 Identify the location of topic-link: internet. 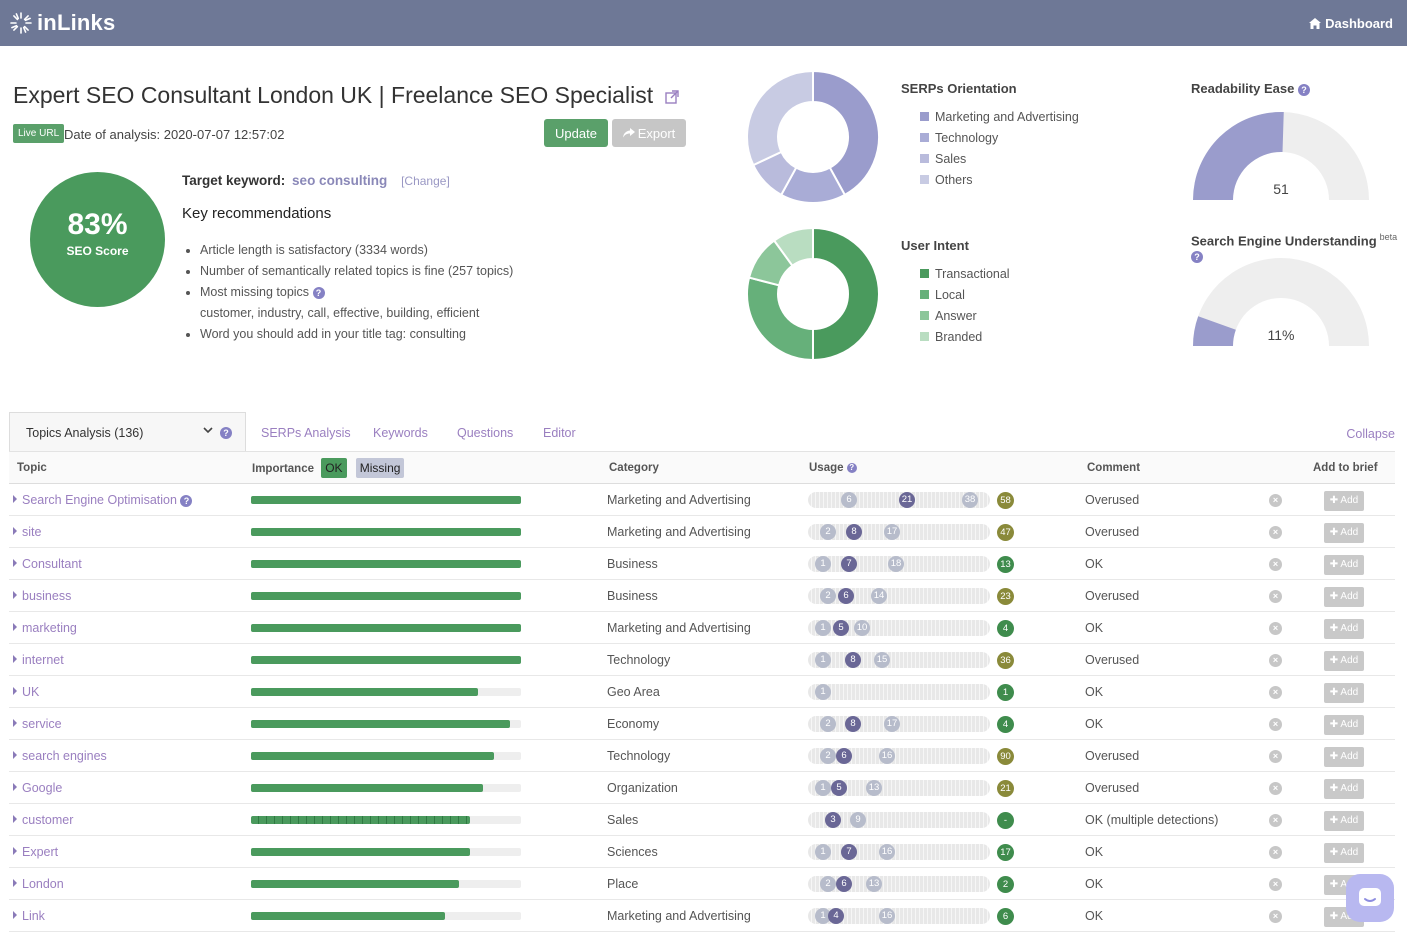
(38, 660).